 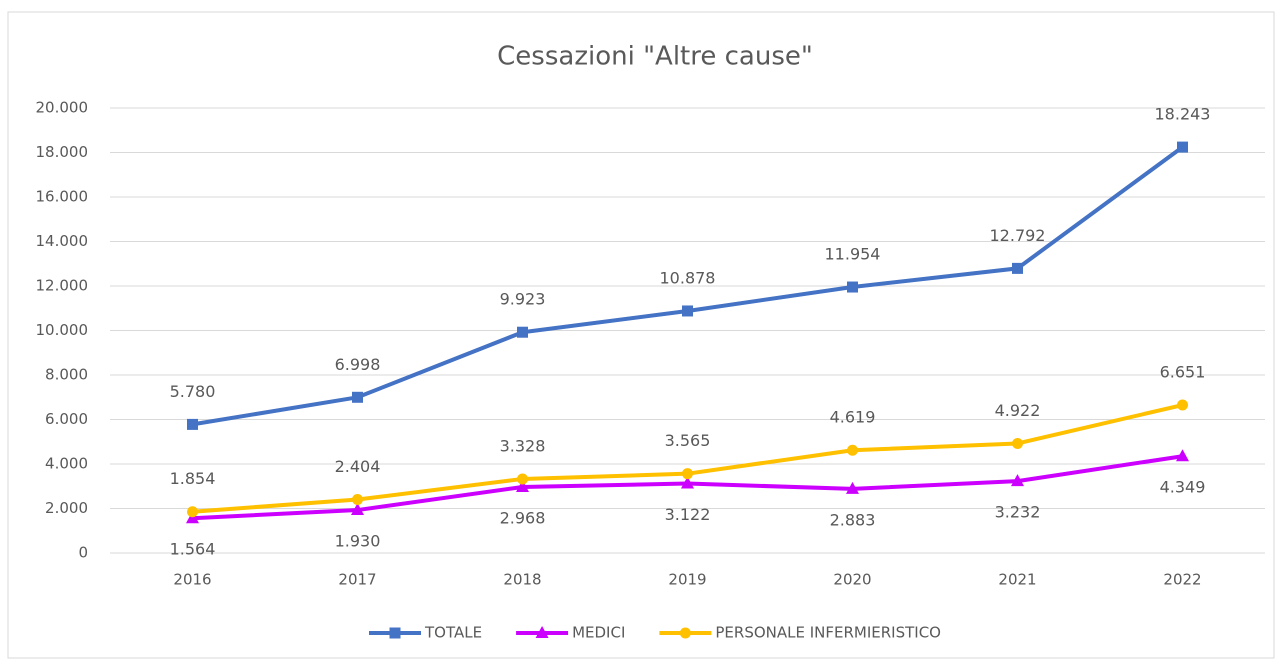 I want to click on y-tick-label: 8.000, so click(x=66, y=375).